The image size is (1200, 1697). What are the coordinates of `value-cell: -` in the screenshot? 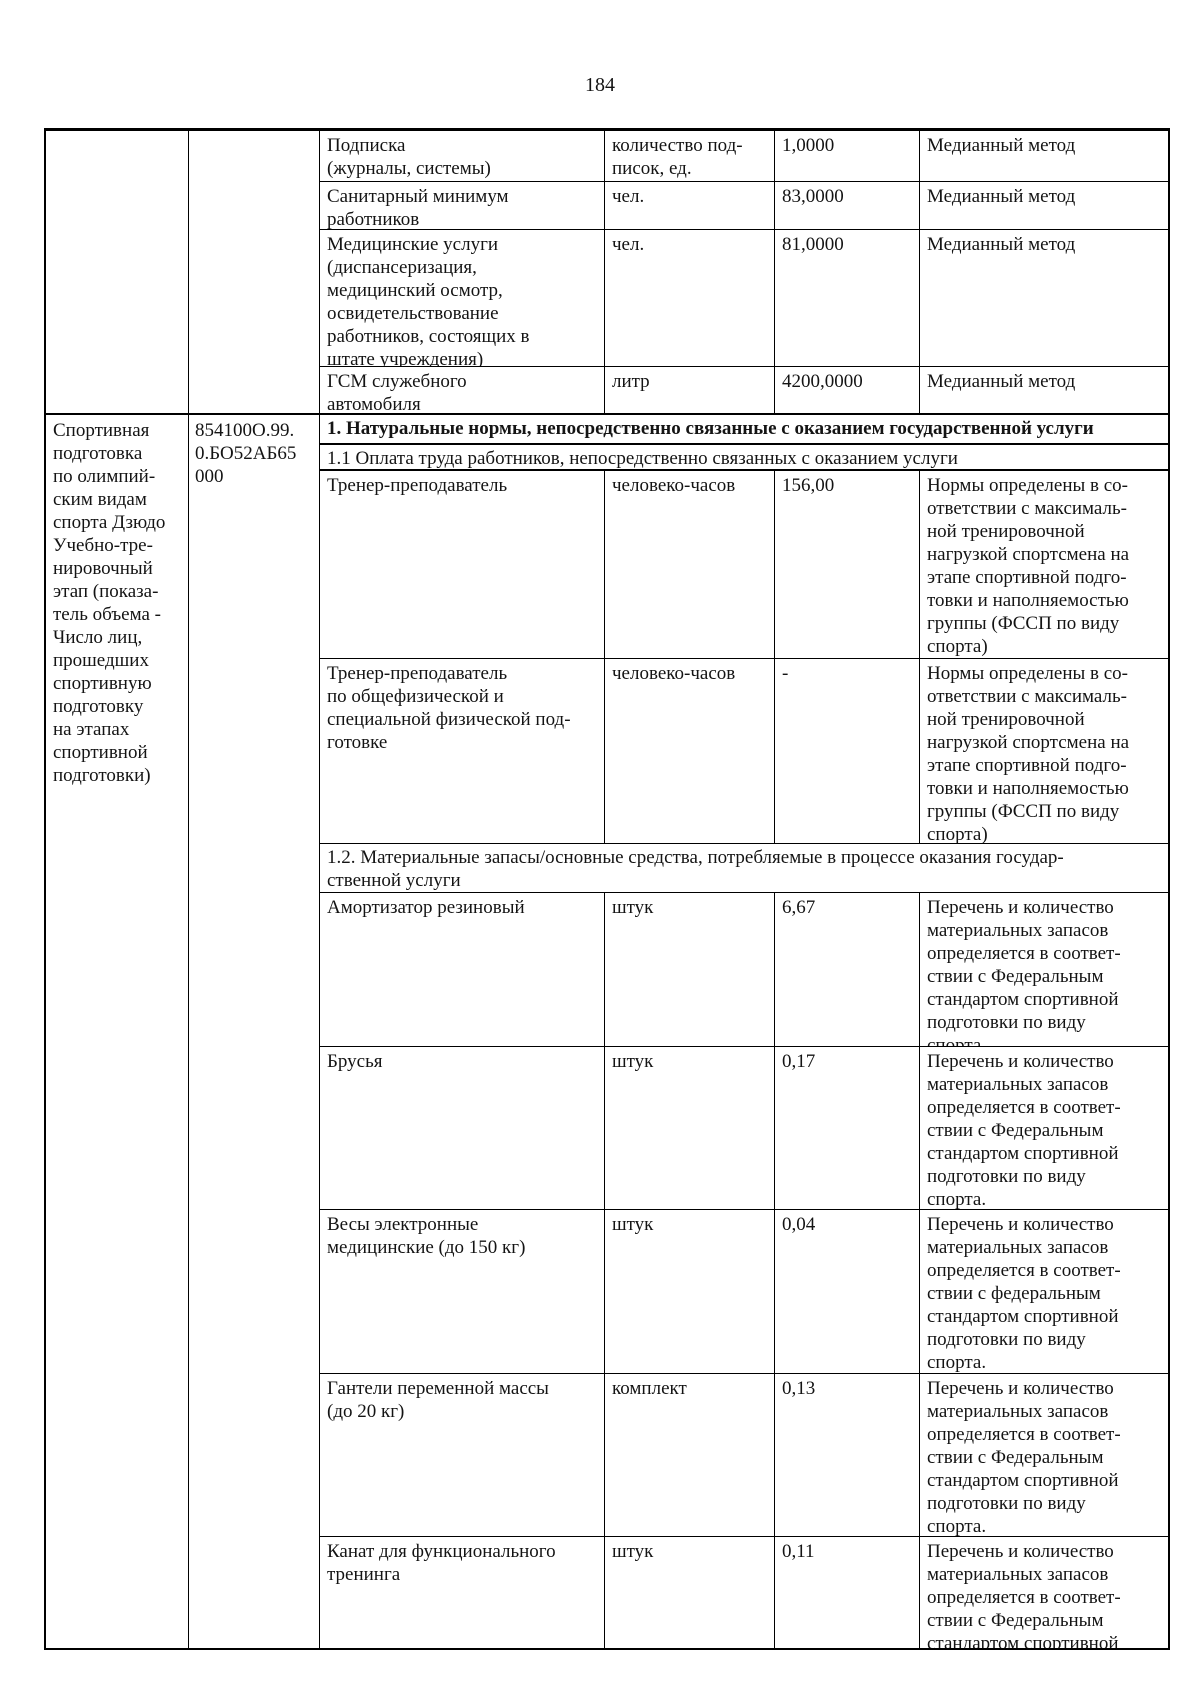 It's located at (846, 751).